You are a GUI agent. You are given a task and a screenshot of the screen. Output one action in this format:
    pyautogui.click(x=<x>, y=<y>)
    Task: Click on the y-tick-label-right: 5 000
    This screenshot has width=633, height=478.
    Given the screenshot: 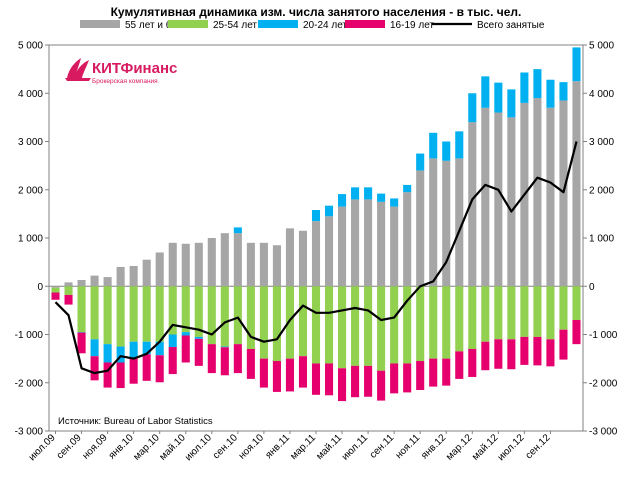 What is the action you would take?
    pyautogui.click(x=601, y=46)
    